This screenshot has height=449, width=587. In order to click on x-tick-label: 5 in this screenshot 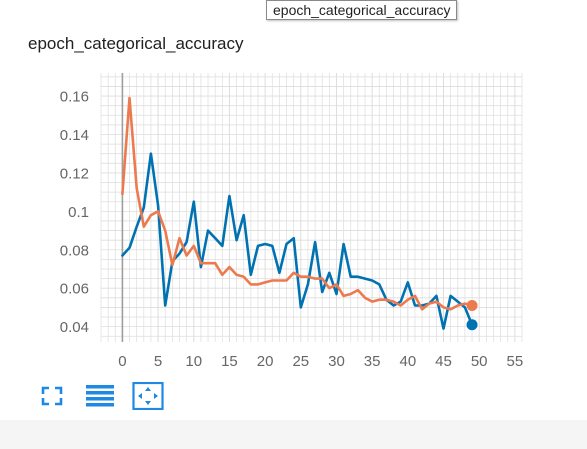, I will do `click(158, 361)`.